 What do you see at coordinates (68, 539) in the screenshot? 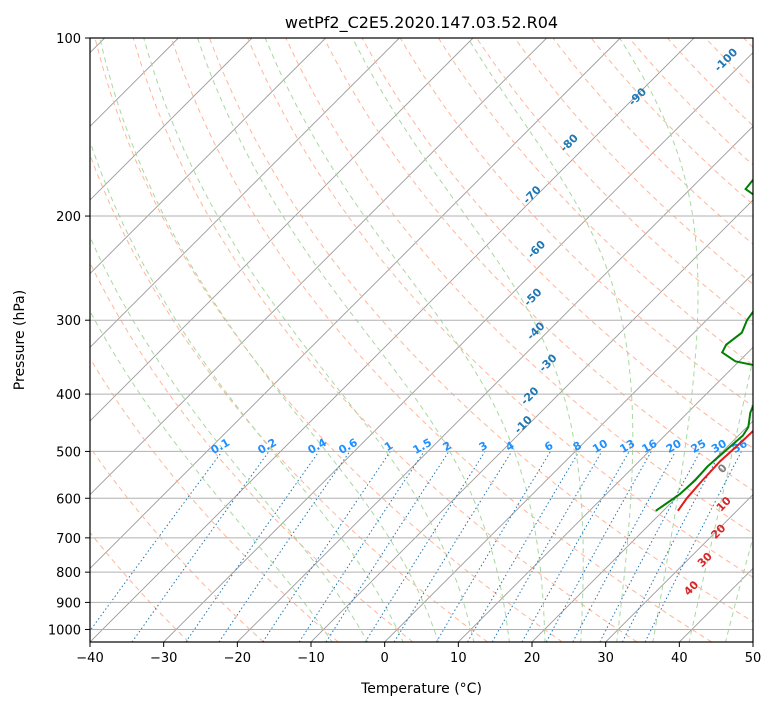
I see `y-tick-label: 700` at bounding box center [68, 539].